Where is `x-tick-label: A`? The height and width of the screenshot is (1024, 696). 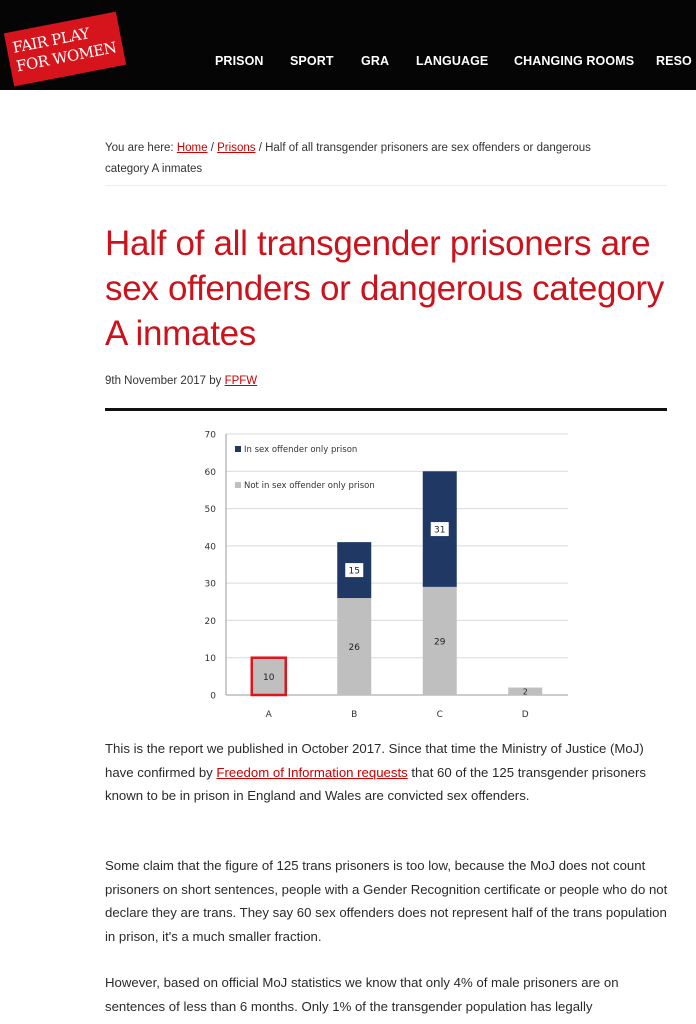 x-tick-label: A is located at coordinates (269, 715).